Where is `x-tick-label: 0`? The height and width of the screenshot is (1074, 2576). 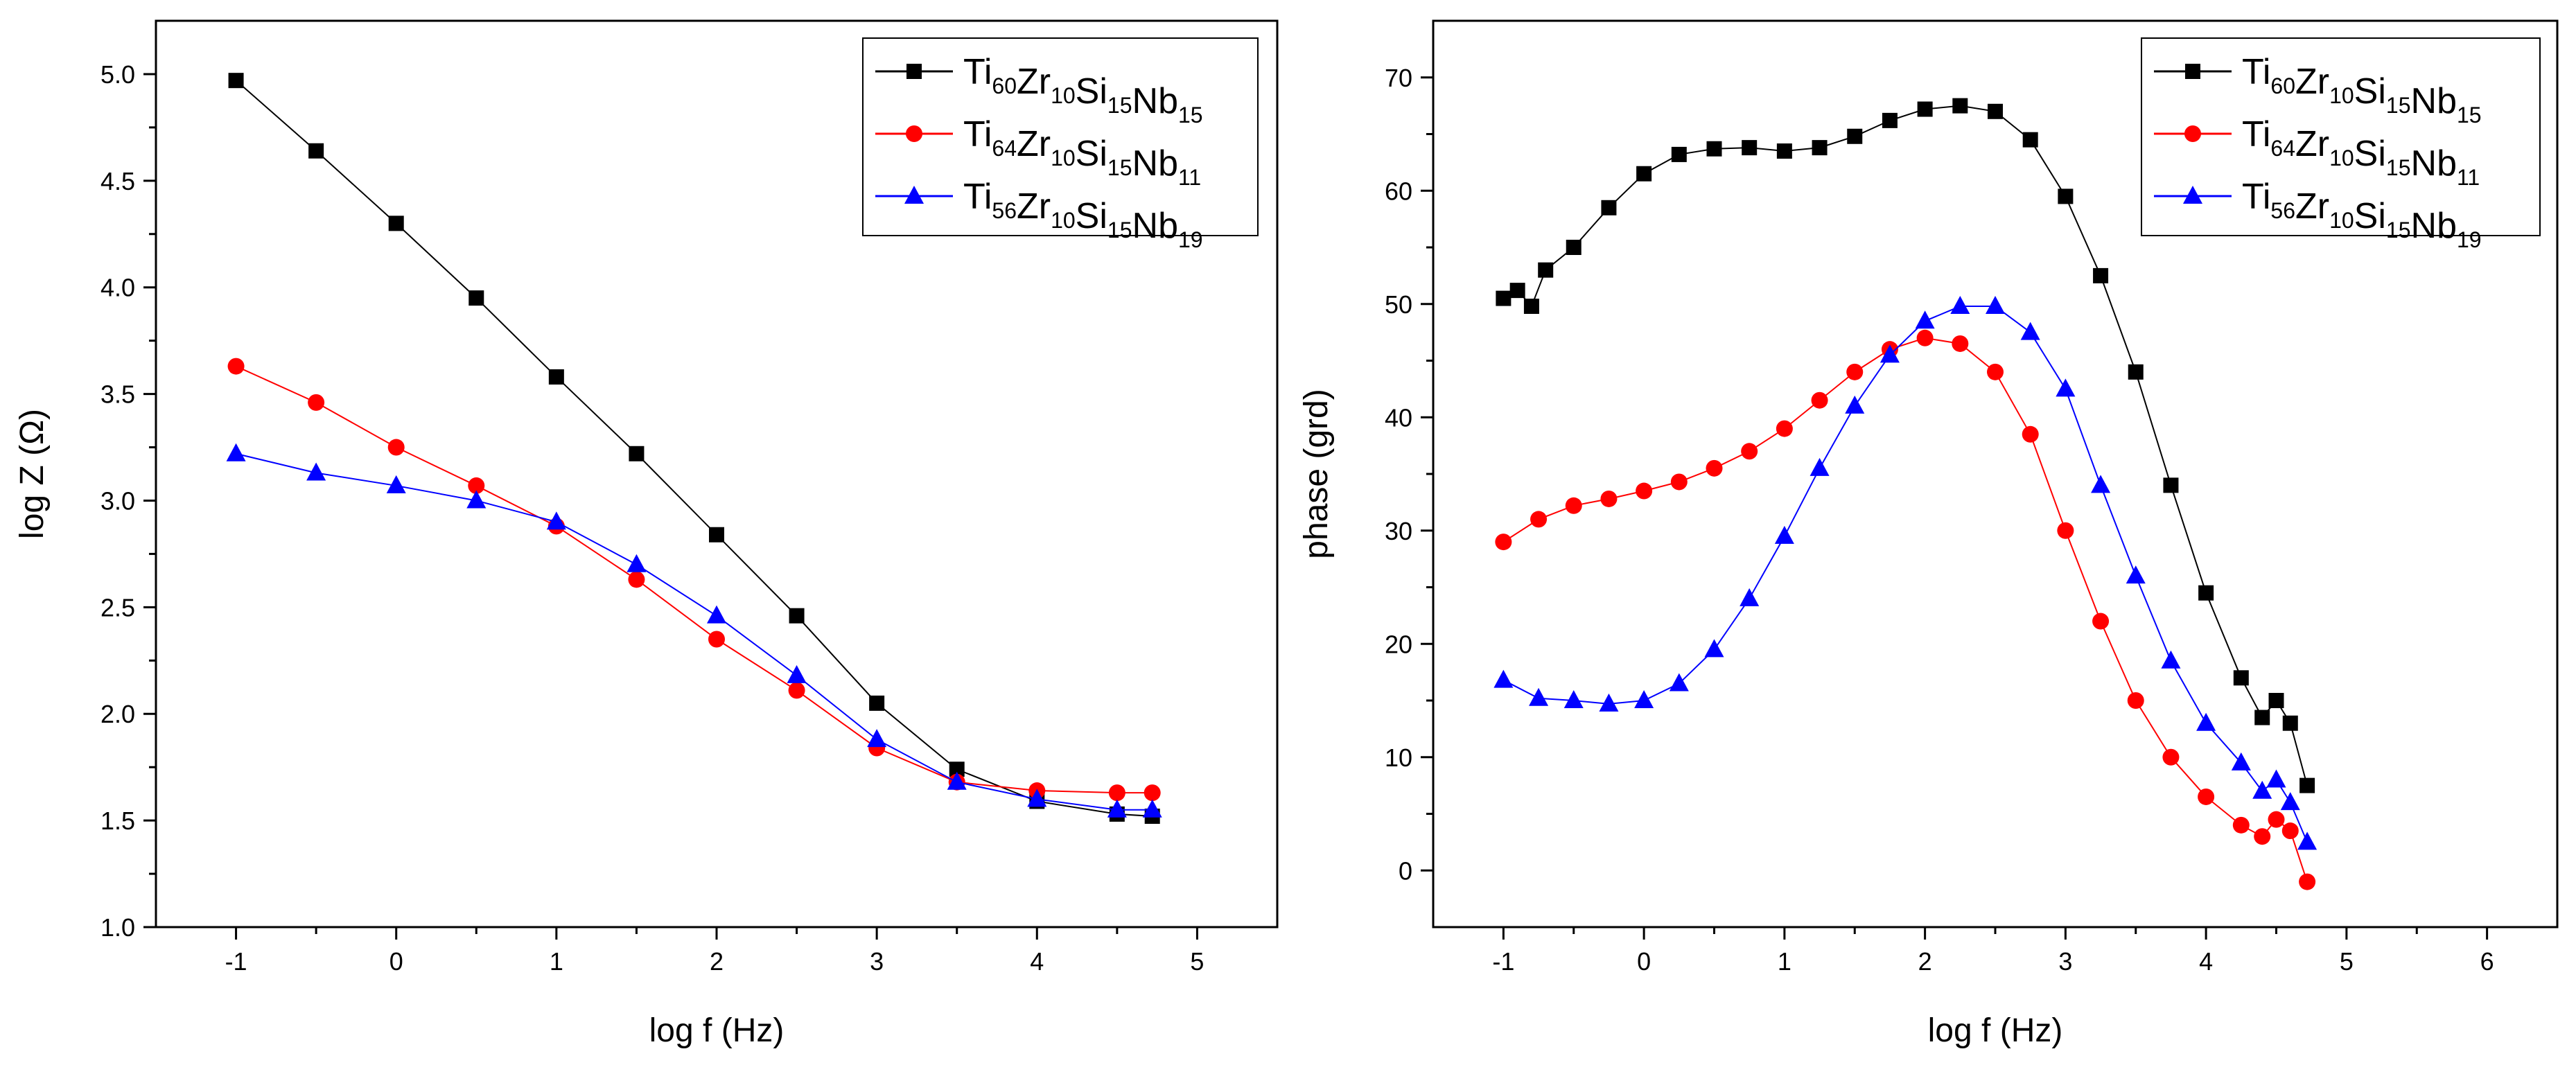 x-tick-label: 0 is located at coordinates (396, 961).